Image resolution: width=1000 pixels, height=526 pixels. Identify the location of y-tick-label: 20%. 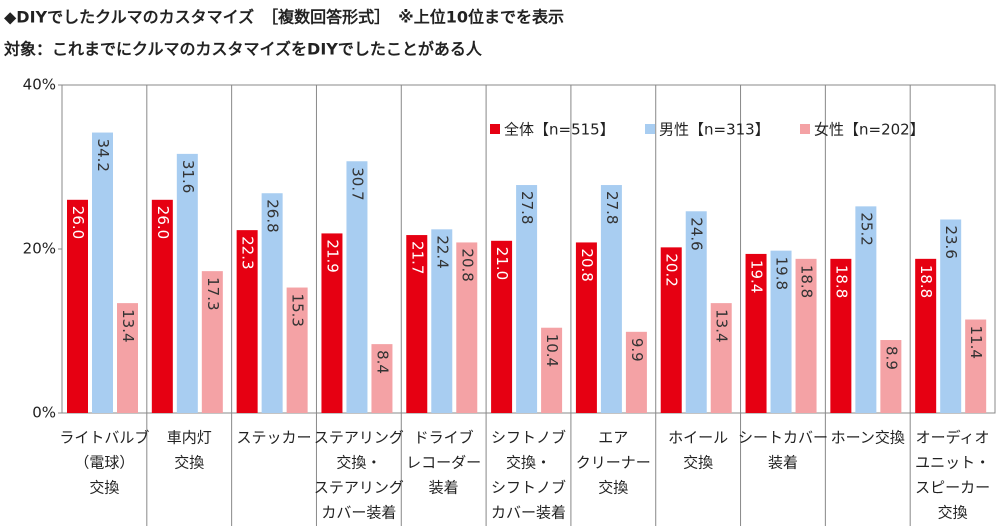
(39, 249).